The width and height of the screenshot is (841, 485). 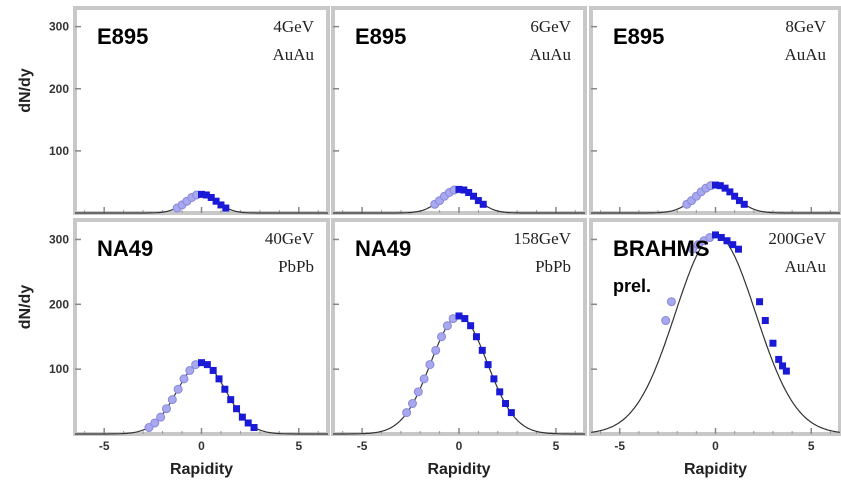 I want to click on experiment-label: BRAHMS, so click(x=661, y=248).